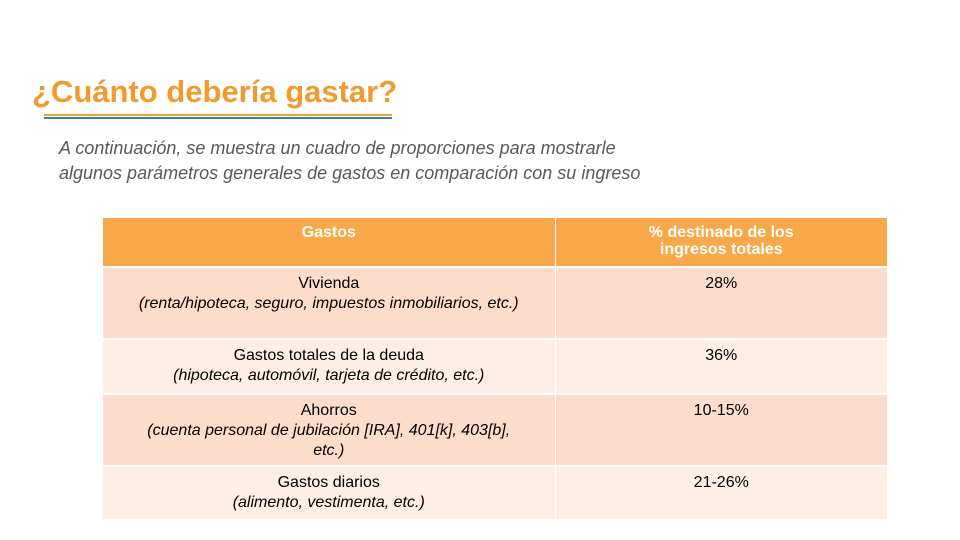  I want to click on expense-name: Gastos diarios, so click(328, 482).